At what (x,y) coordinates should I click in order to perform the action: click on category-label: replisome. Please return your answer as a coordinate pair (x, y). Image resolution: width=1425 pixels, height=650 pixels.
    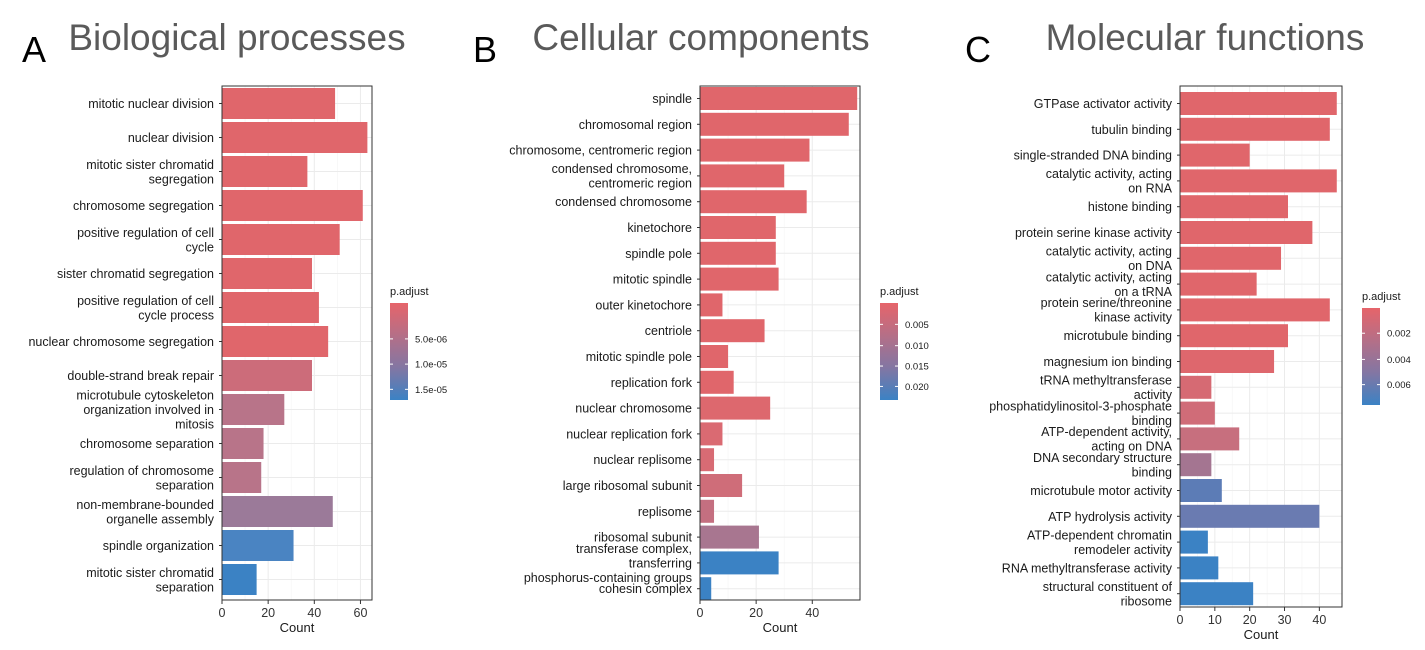
    Looking at the image, I should click on (665, 512).